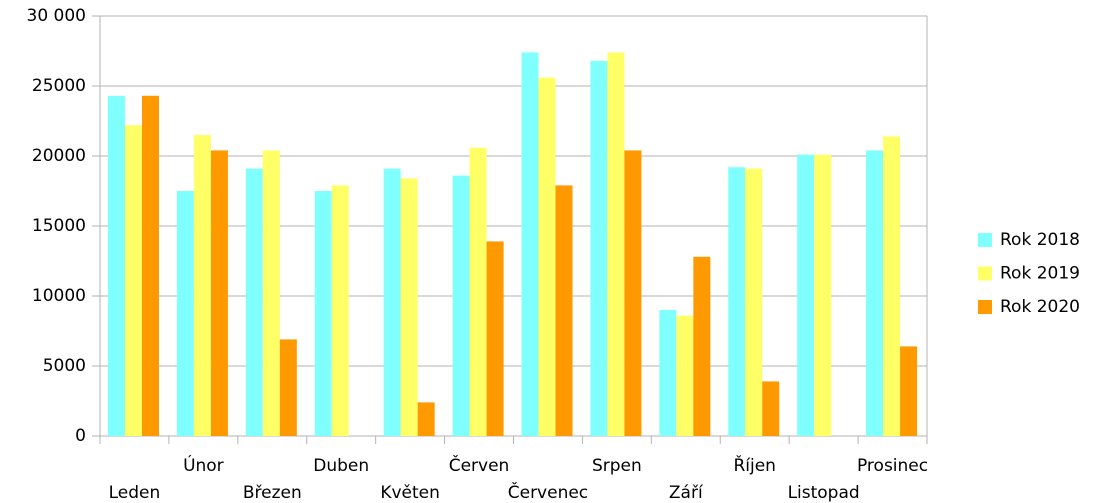  Describe the element at coordinates (1040, 240) in the screenshot. I see `legend-label: Rok 2018` at that location.